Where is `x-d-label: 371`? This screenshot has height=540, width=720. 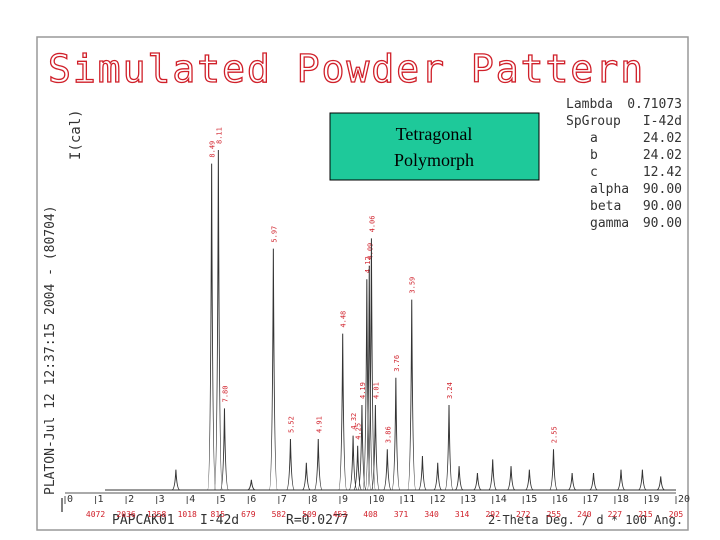
x-d-label: 371 is located at coordinates (401, 514).